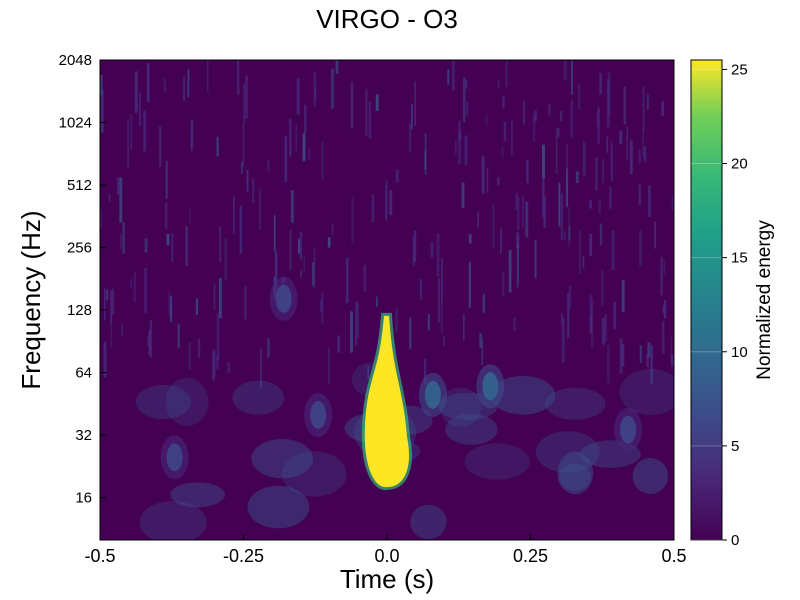 The height and width of the screenshot is (600, 800). Describe the element at coordinates (79, 310) in the screenshot. I see `y-tick-label: 128` at that location.